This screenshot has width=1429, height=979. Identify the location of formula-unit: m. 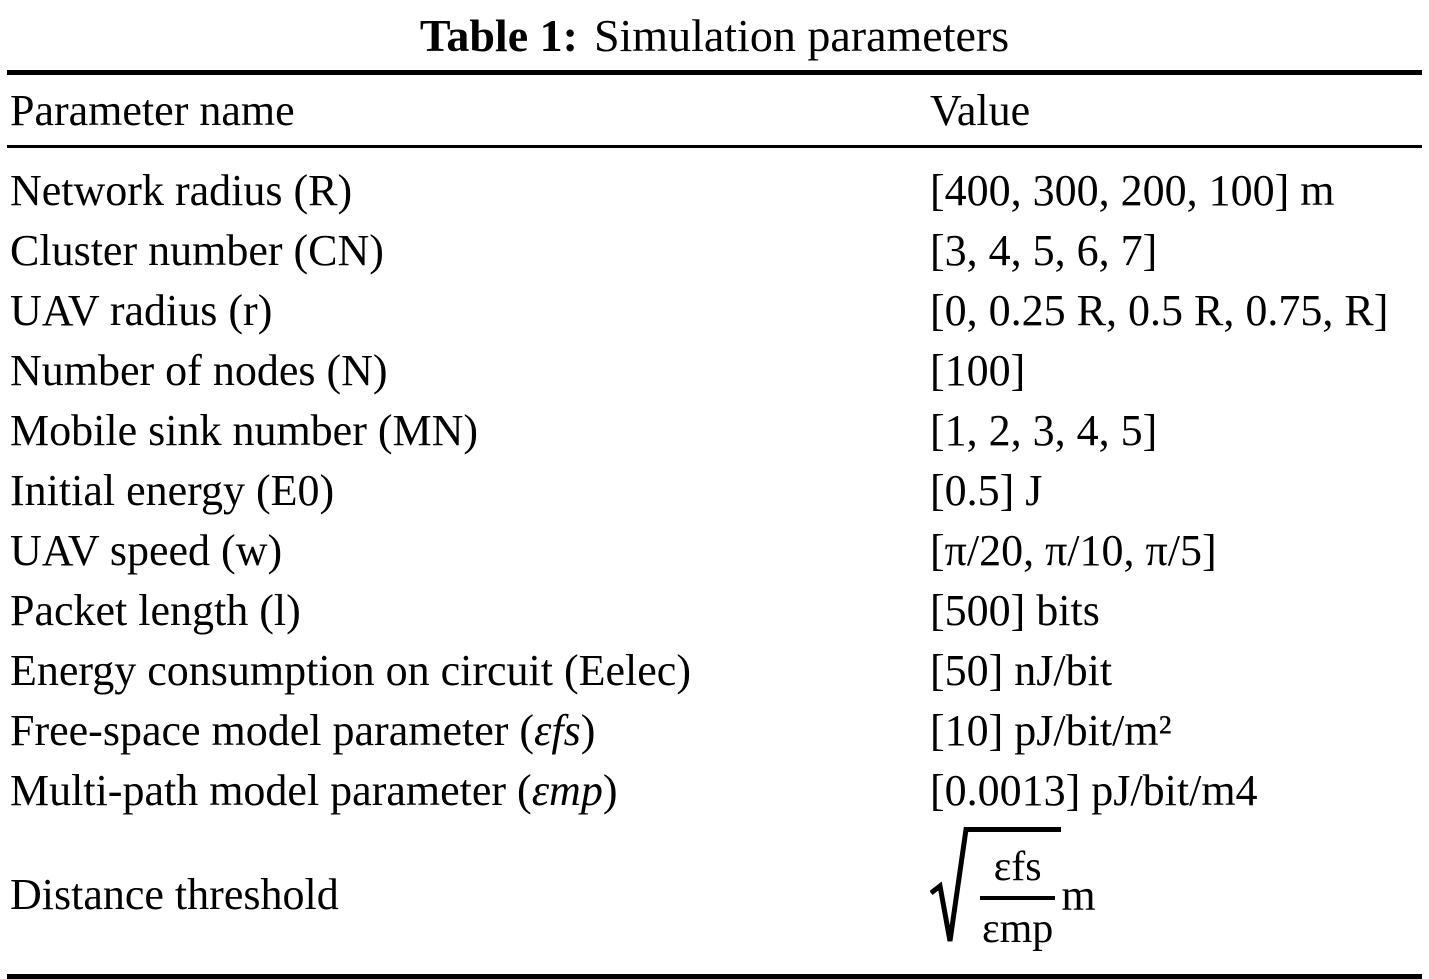
(1078, 896).